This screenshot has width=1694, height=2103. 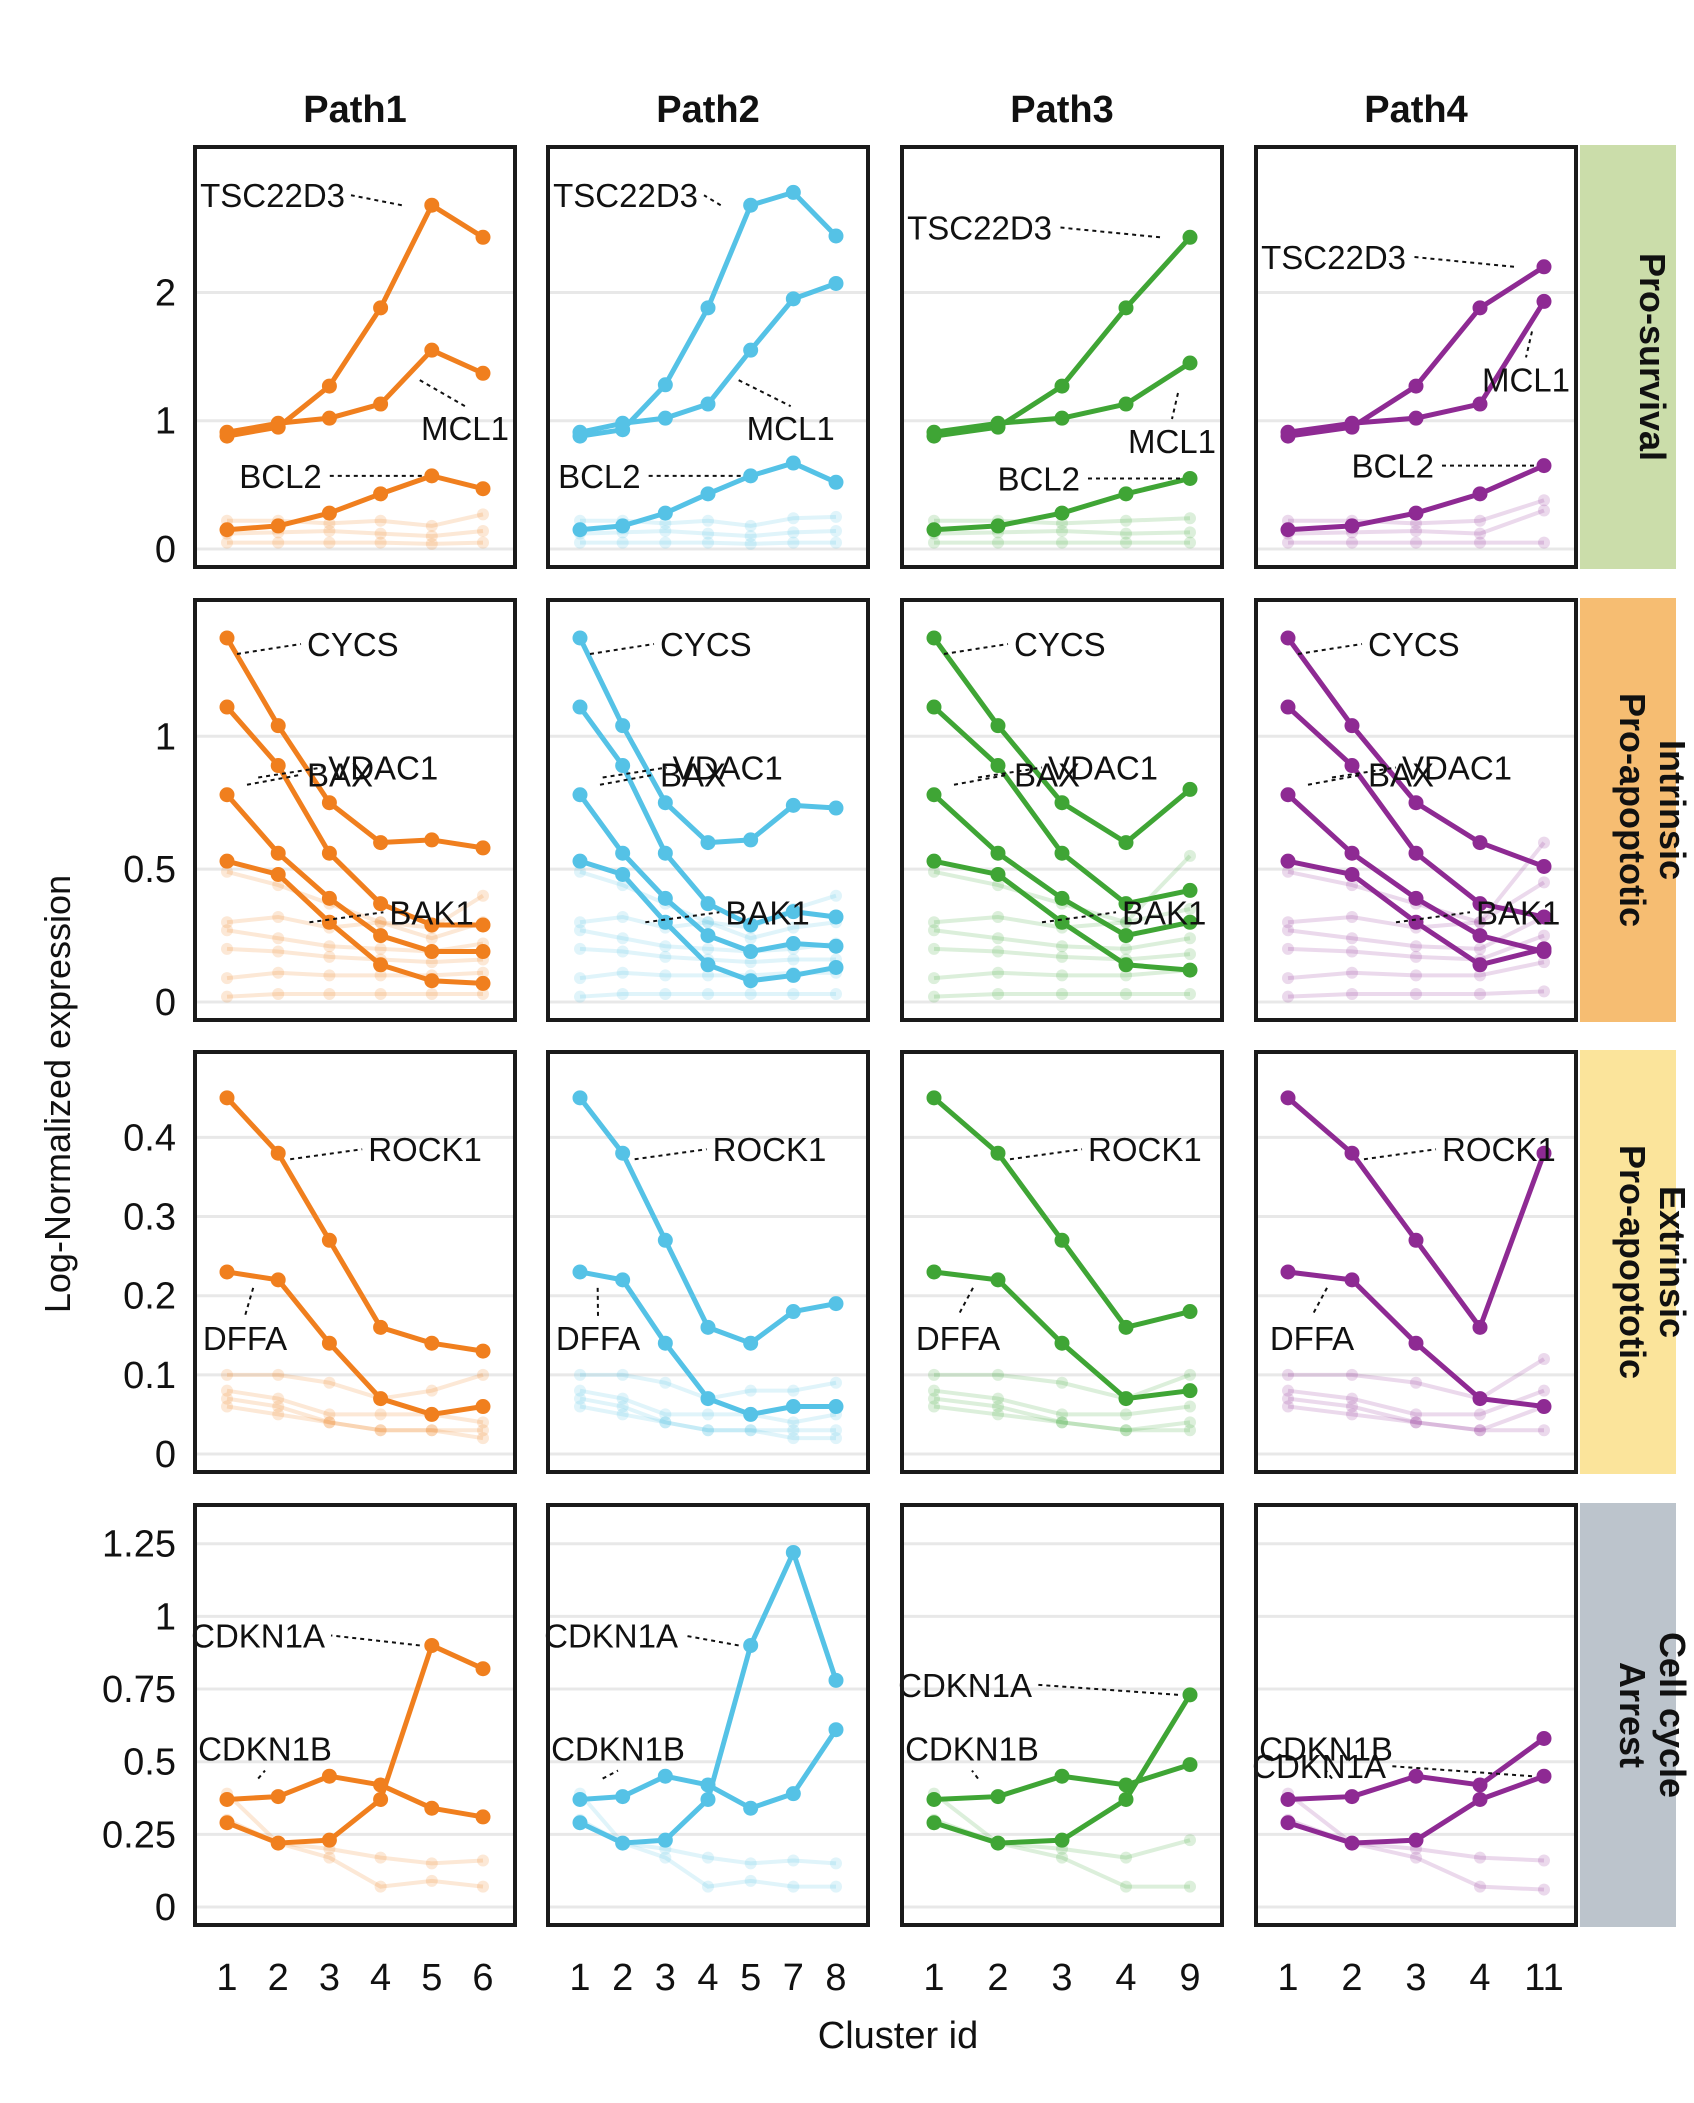 What do you see at coordinates (149, 1763) in the screenshot?
I see `y-tick-label: 0.5` at bounding box center [149, 1763].